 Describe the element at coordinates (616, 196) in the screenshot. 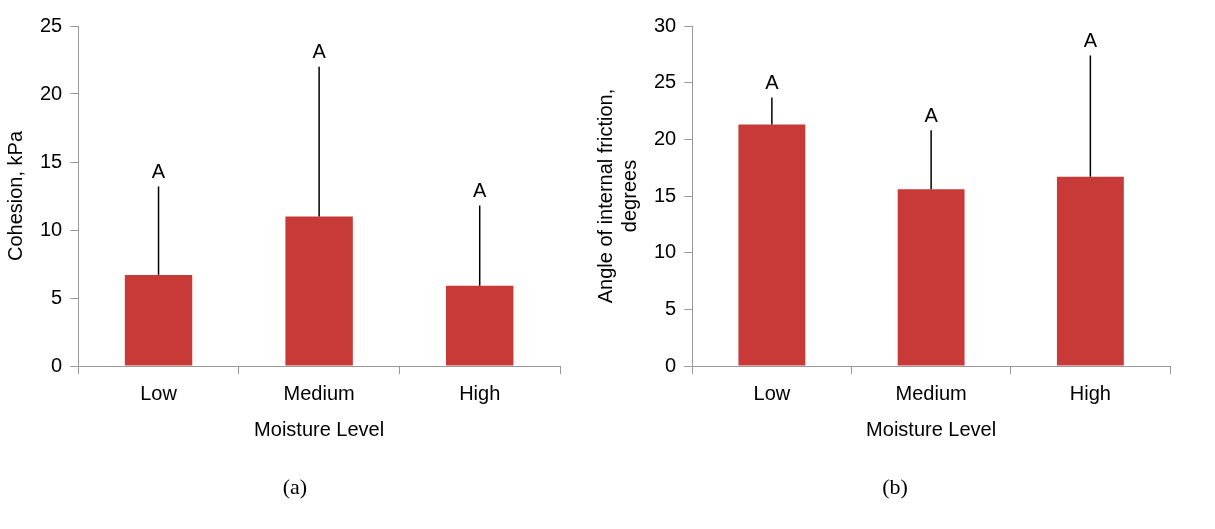

I see `y-axis-title: Angle of internal friction, degrees` at that location.